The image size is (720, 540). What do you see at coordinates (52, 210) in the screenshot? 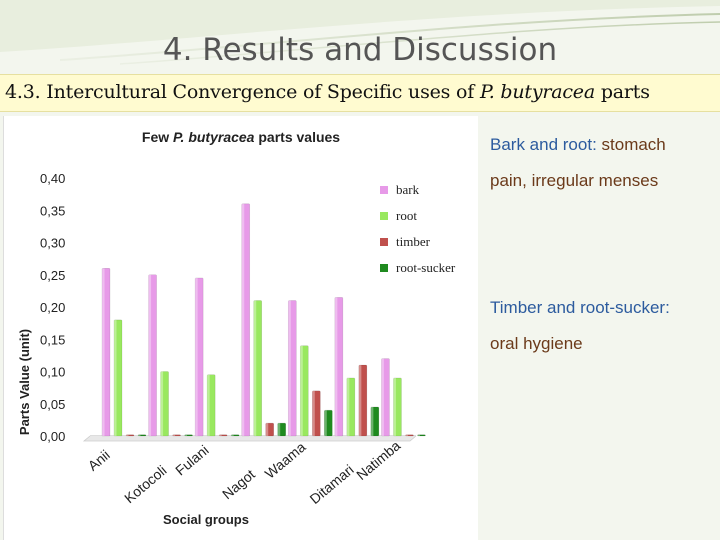
I see `y-tick-label: 0,35` at bounding box center [52, 210].